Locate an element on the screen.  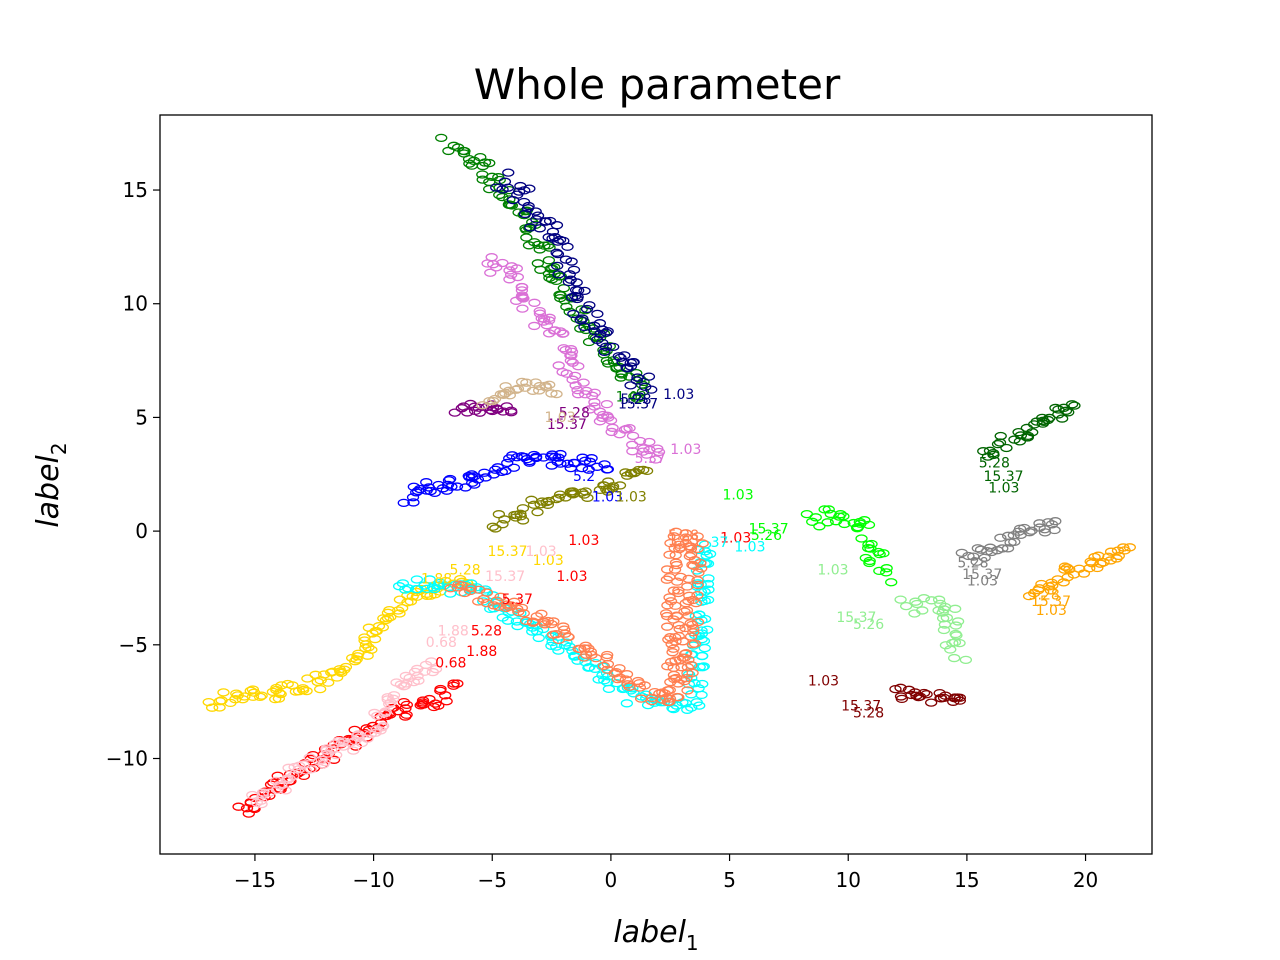
y-tick-label: 5 is located at coordinates (141, 417).